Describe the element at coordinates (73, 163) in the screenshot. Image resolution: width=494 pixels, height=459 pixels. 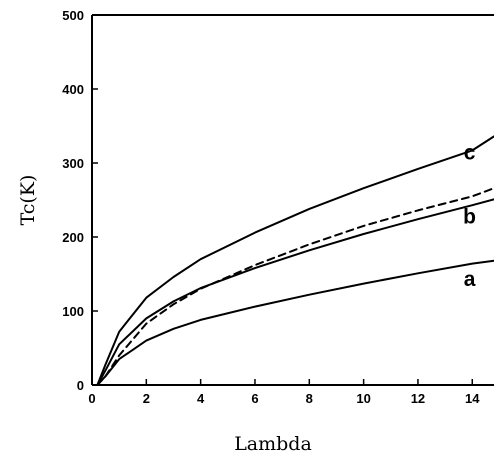
I see `y-tick-label: 300` at that location.